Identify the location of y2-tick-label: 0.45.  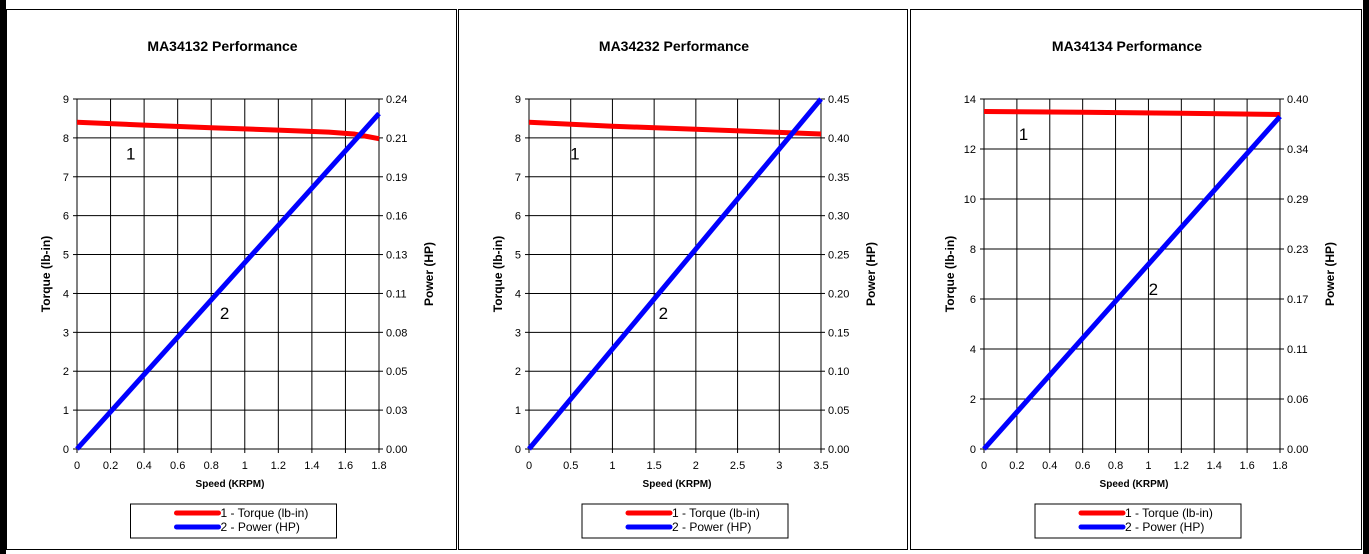
(838, 100).